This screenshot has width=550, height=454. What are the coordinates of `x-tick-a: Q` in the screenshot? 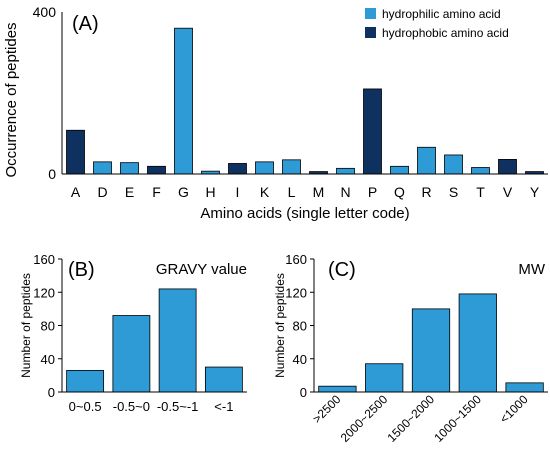 It's located at (399, 192).